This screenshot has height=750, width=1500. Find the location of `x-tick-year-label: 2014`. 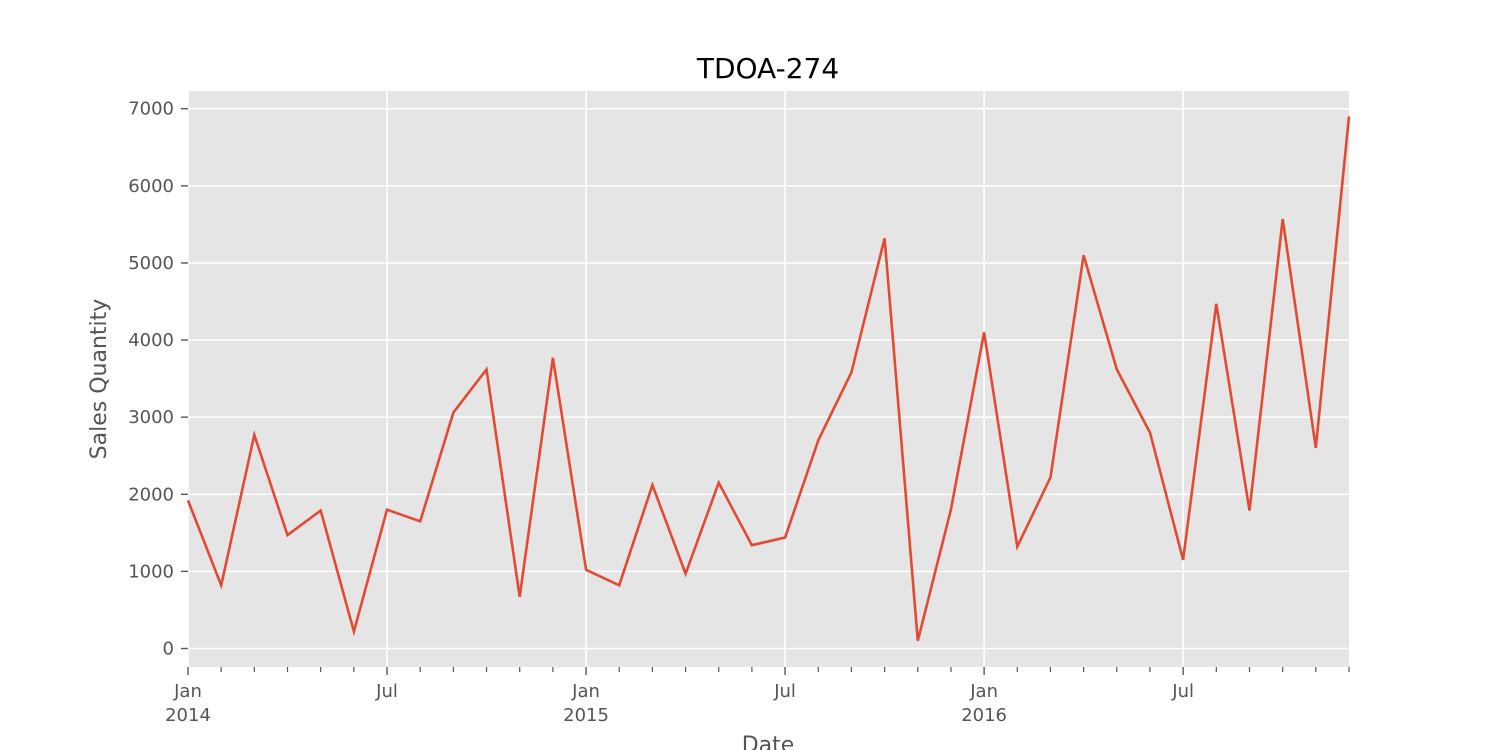

x-tick-year-label: 2014 is located at coordinates (188, 715).